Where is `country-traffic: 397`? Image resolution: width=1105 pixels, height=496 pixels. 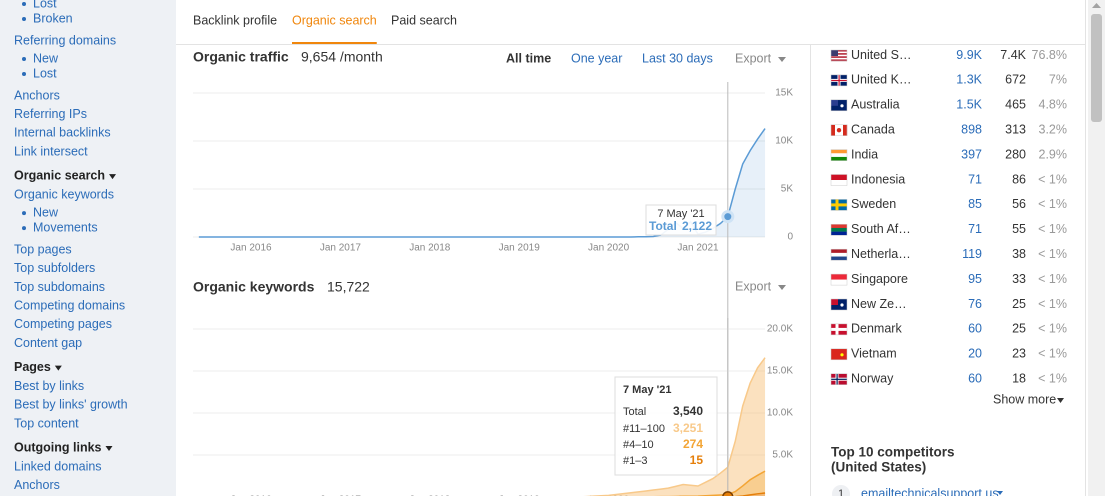 country-traffic: 397 is located at coordinates (971, 154).